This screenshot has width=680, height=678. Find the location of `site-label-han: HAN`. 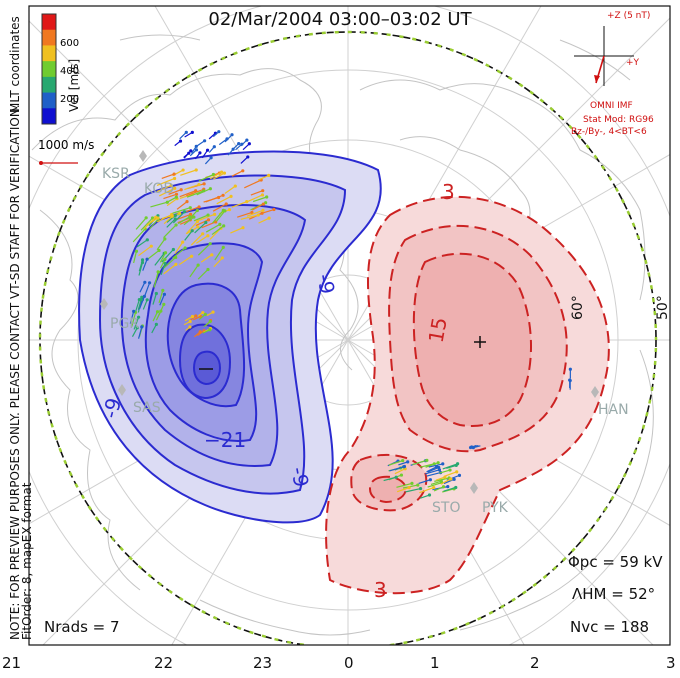

site-label-han: HAN is located at coordinates (613, 410).